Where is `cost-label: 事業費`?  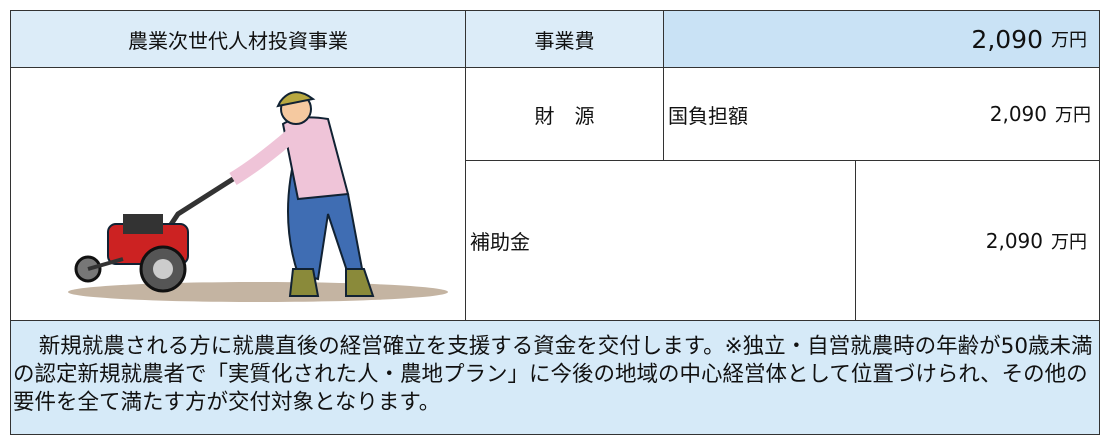 cost-label: 事業費 is located at coordinates (564, 40).